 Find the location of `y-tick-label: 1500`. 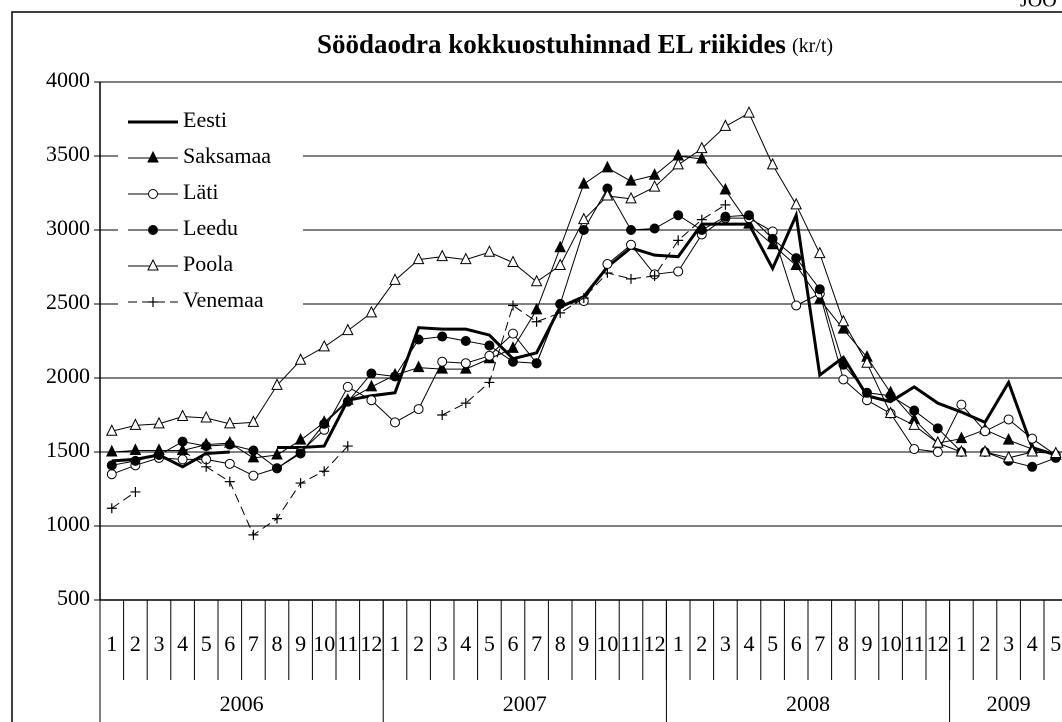

y-tick-label: 1500 is located at coordinates (68, 449).